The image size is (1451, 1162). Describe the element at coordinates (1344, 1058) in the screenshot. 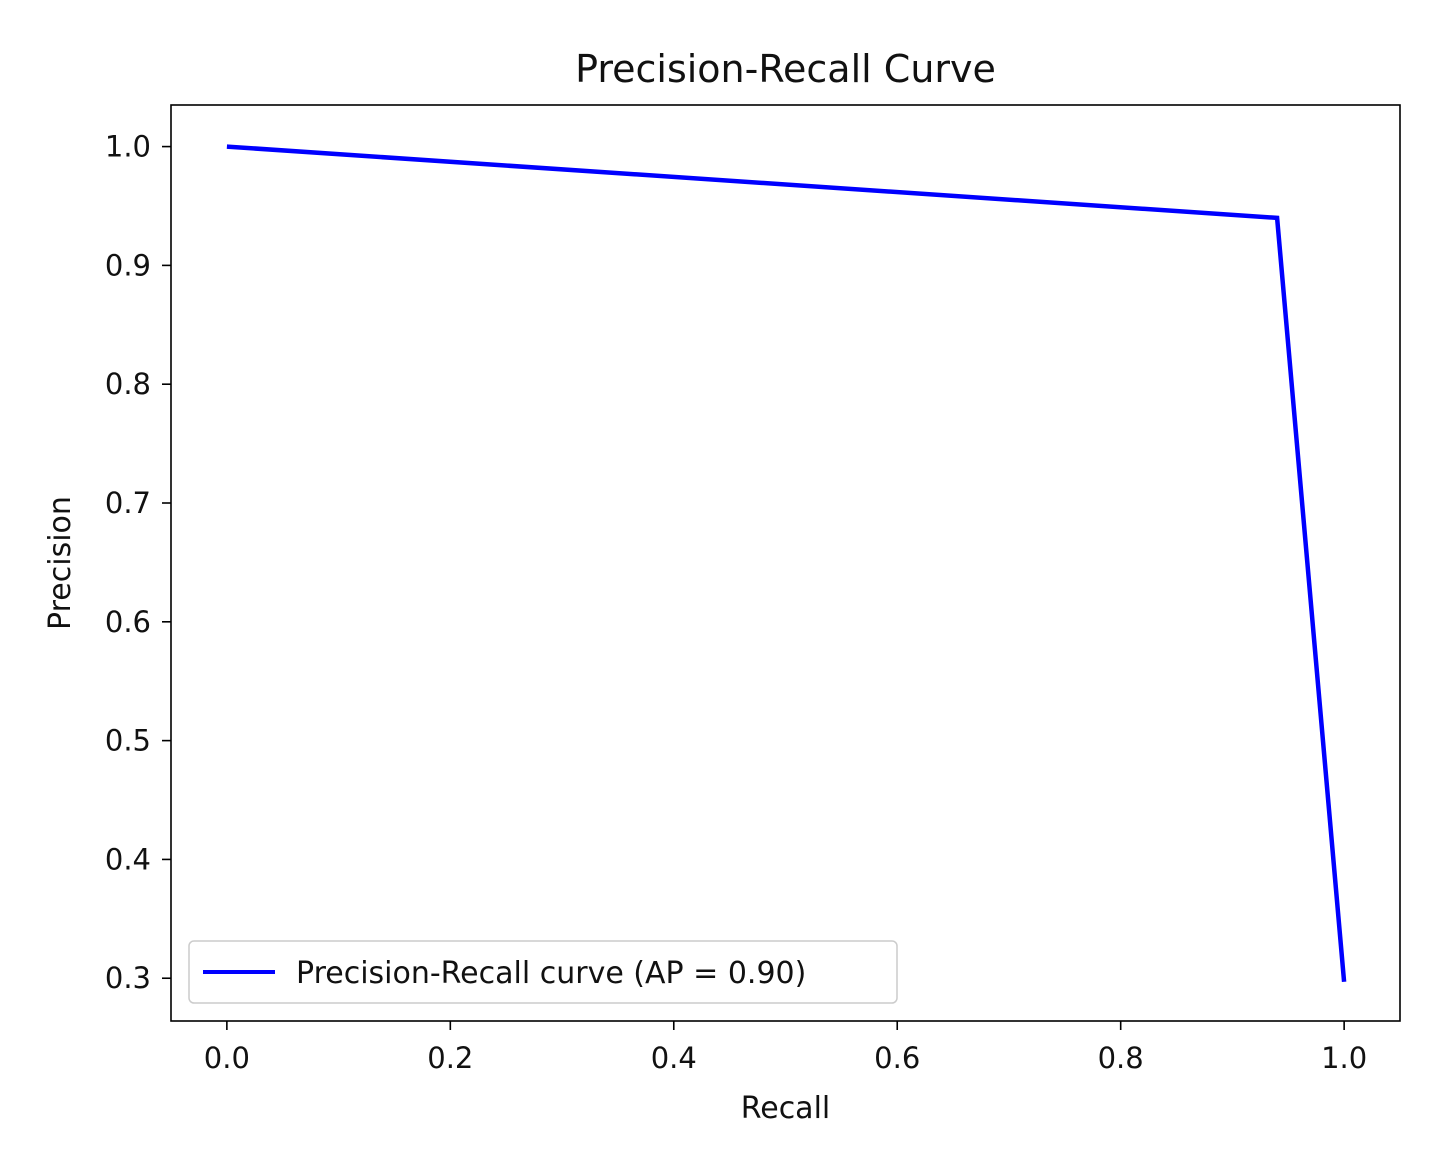

I see `x-tick-label: 1.0` at that location.